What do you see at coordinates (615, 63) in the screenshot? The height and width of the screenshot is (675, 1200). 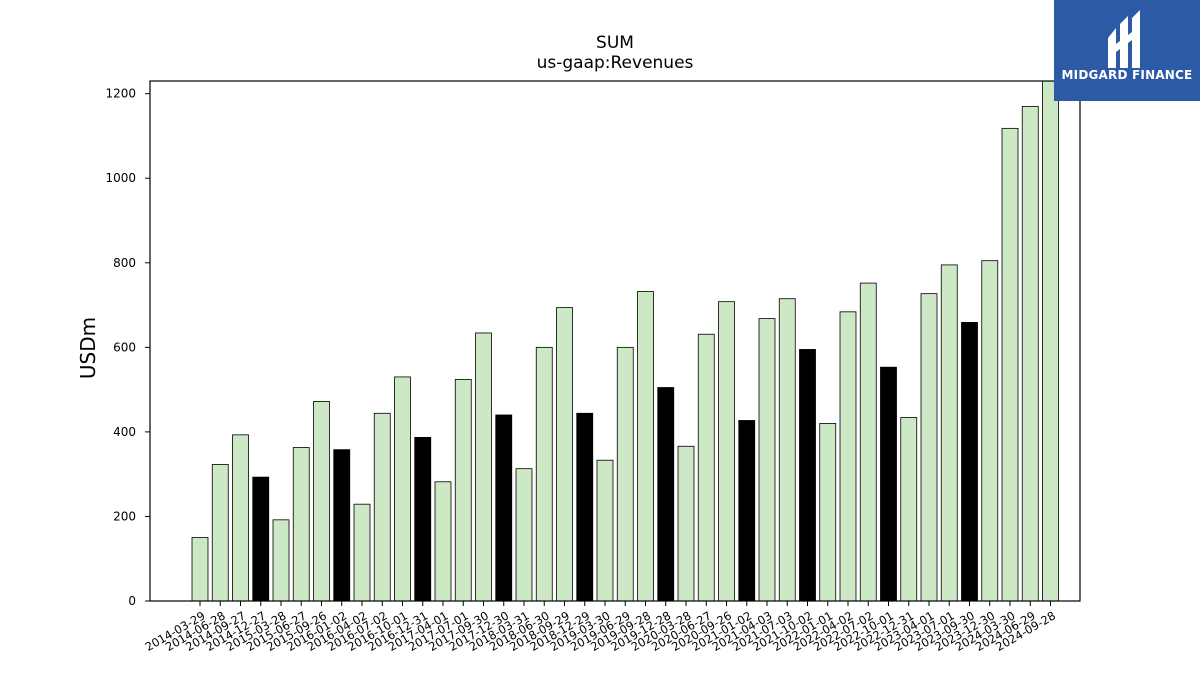 I see `chart-subtitle: us-gaap:Revenues` at bounding box center [615, 63].